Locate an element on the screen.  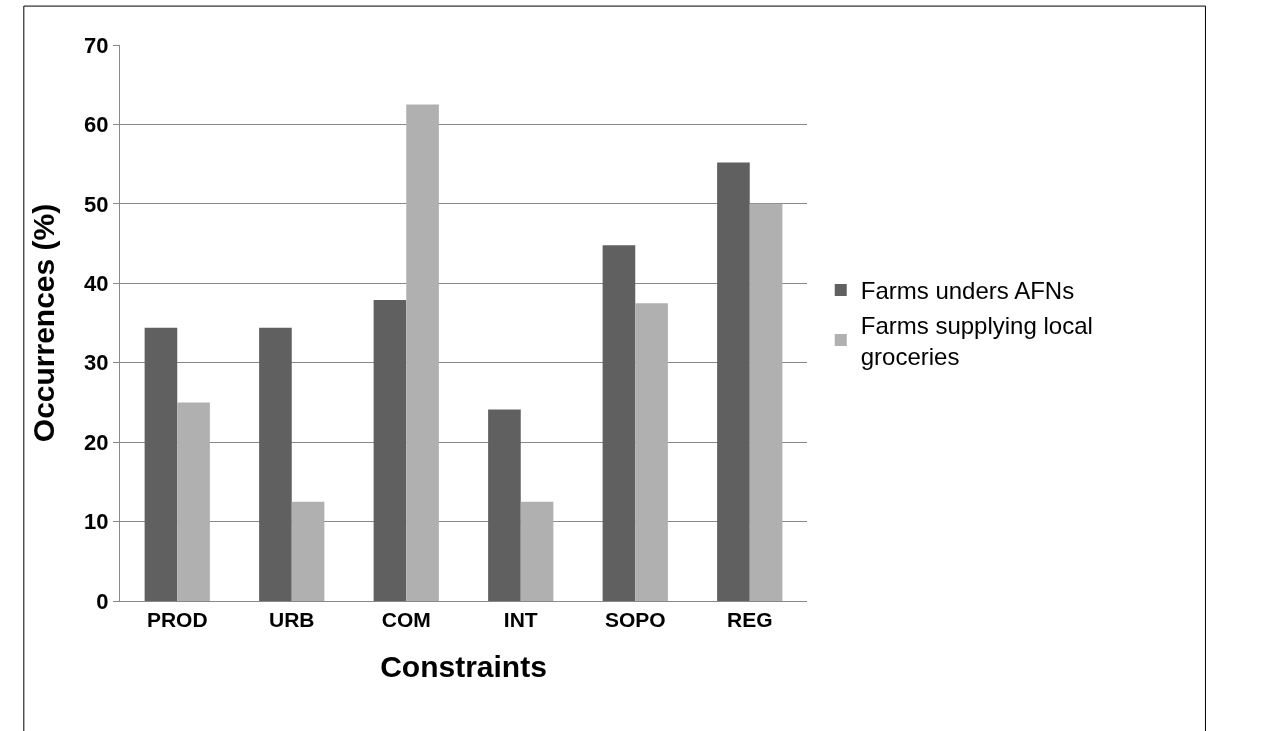
y-tick-label: 60 is located at coordinates (96, 125).